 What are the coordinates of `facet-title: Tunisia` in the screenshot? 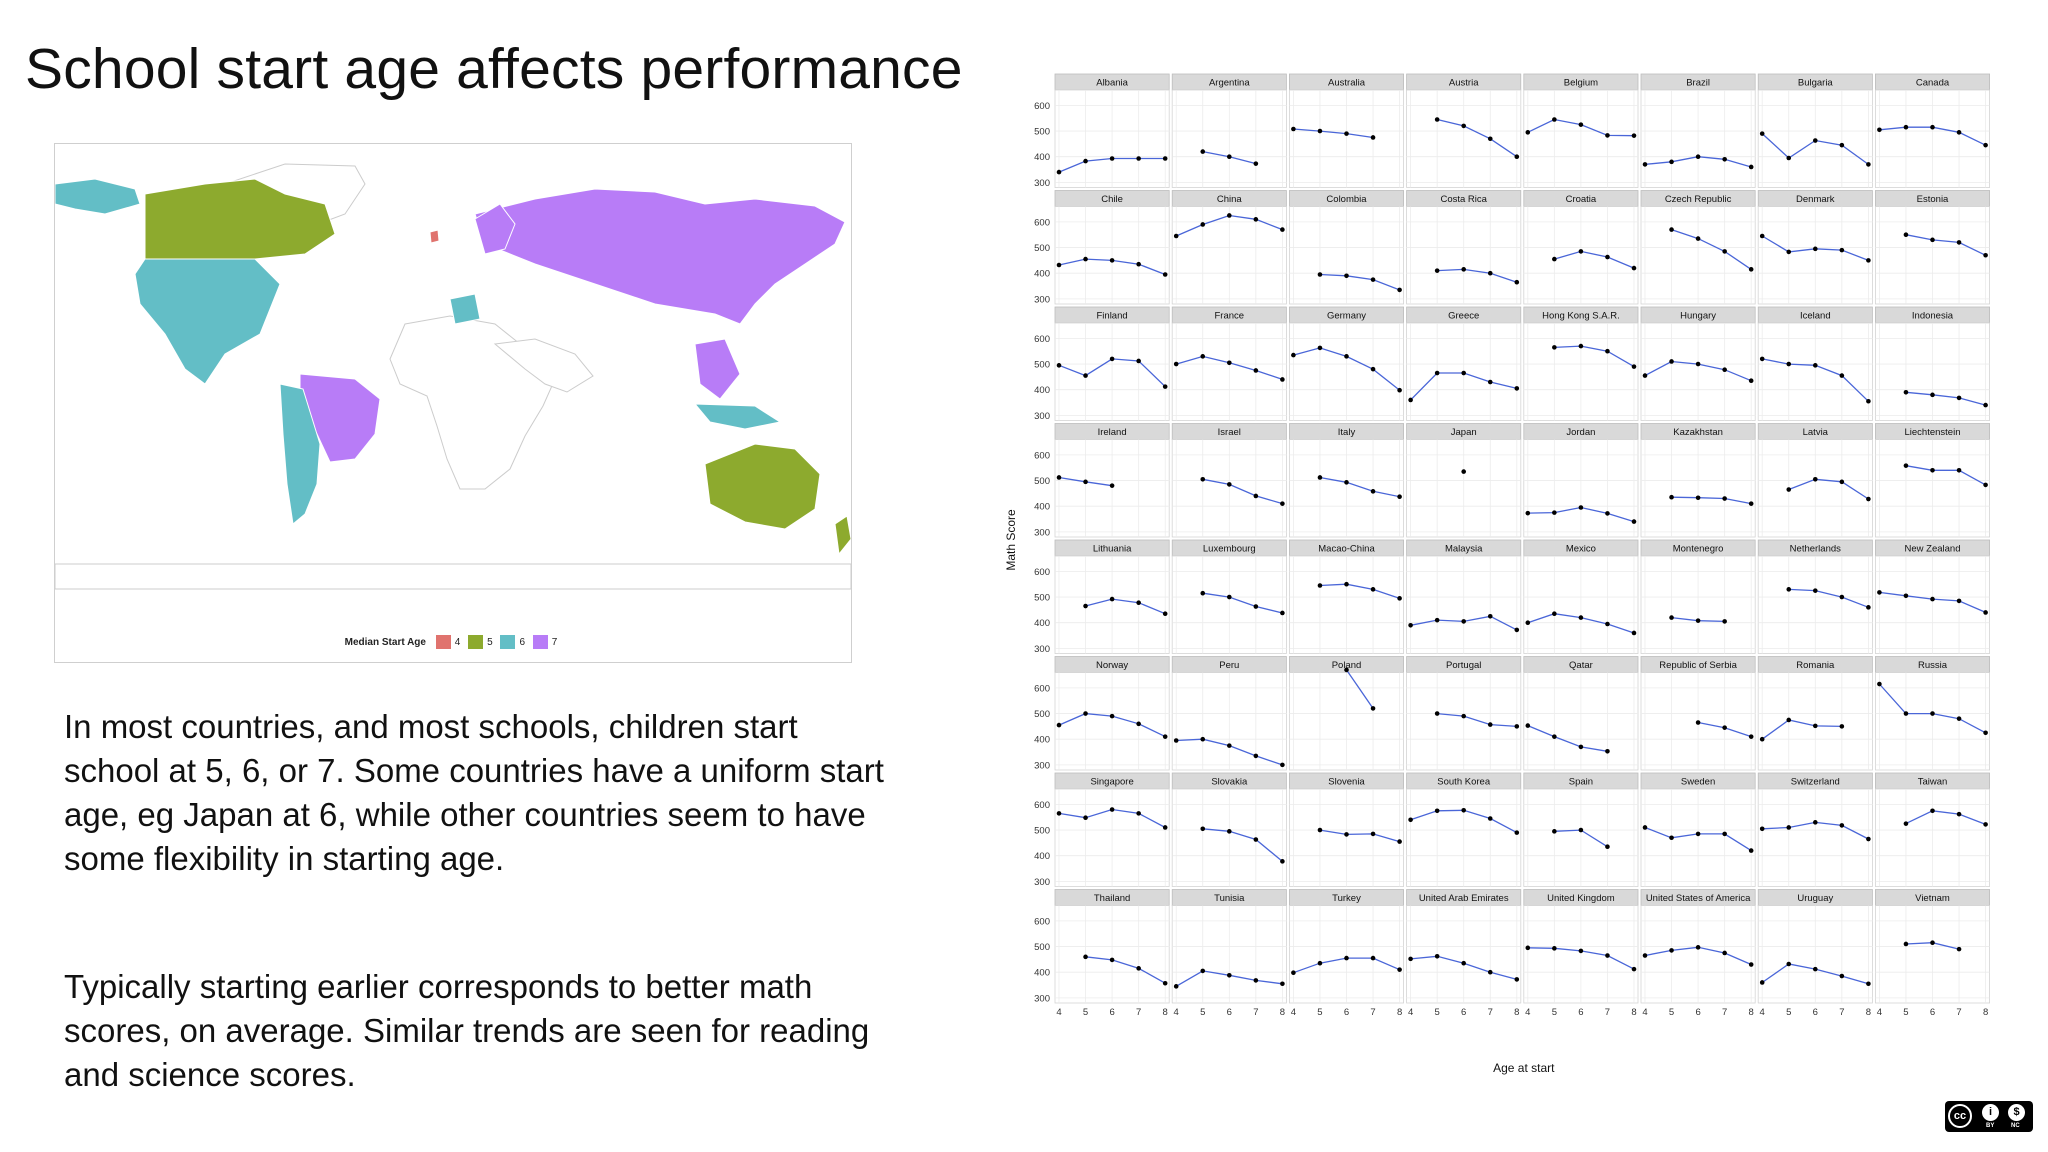 It's located at (1229, 898).